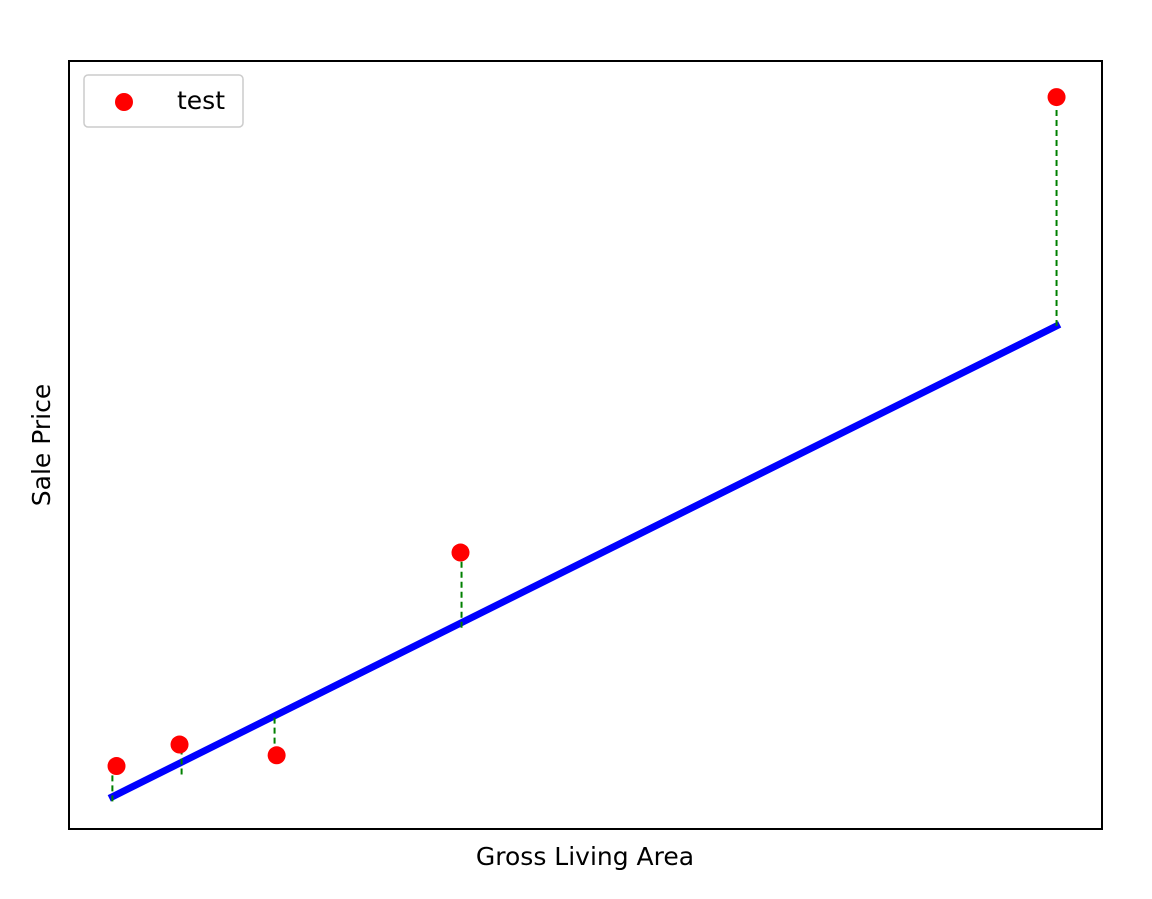  Describe the element at coordinates (201, 100) in the screenshot. I see `legend-label: test` at that location.